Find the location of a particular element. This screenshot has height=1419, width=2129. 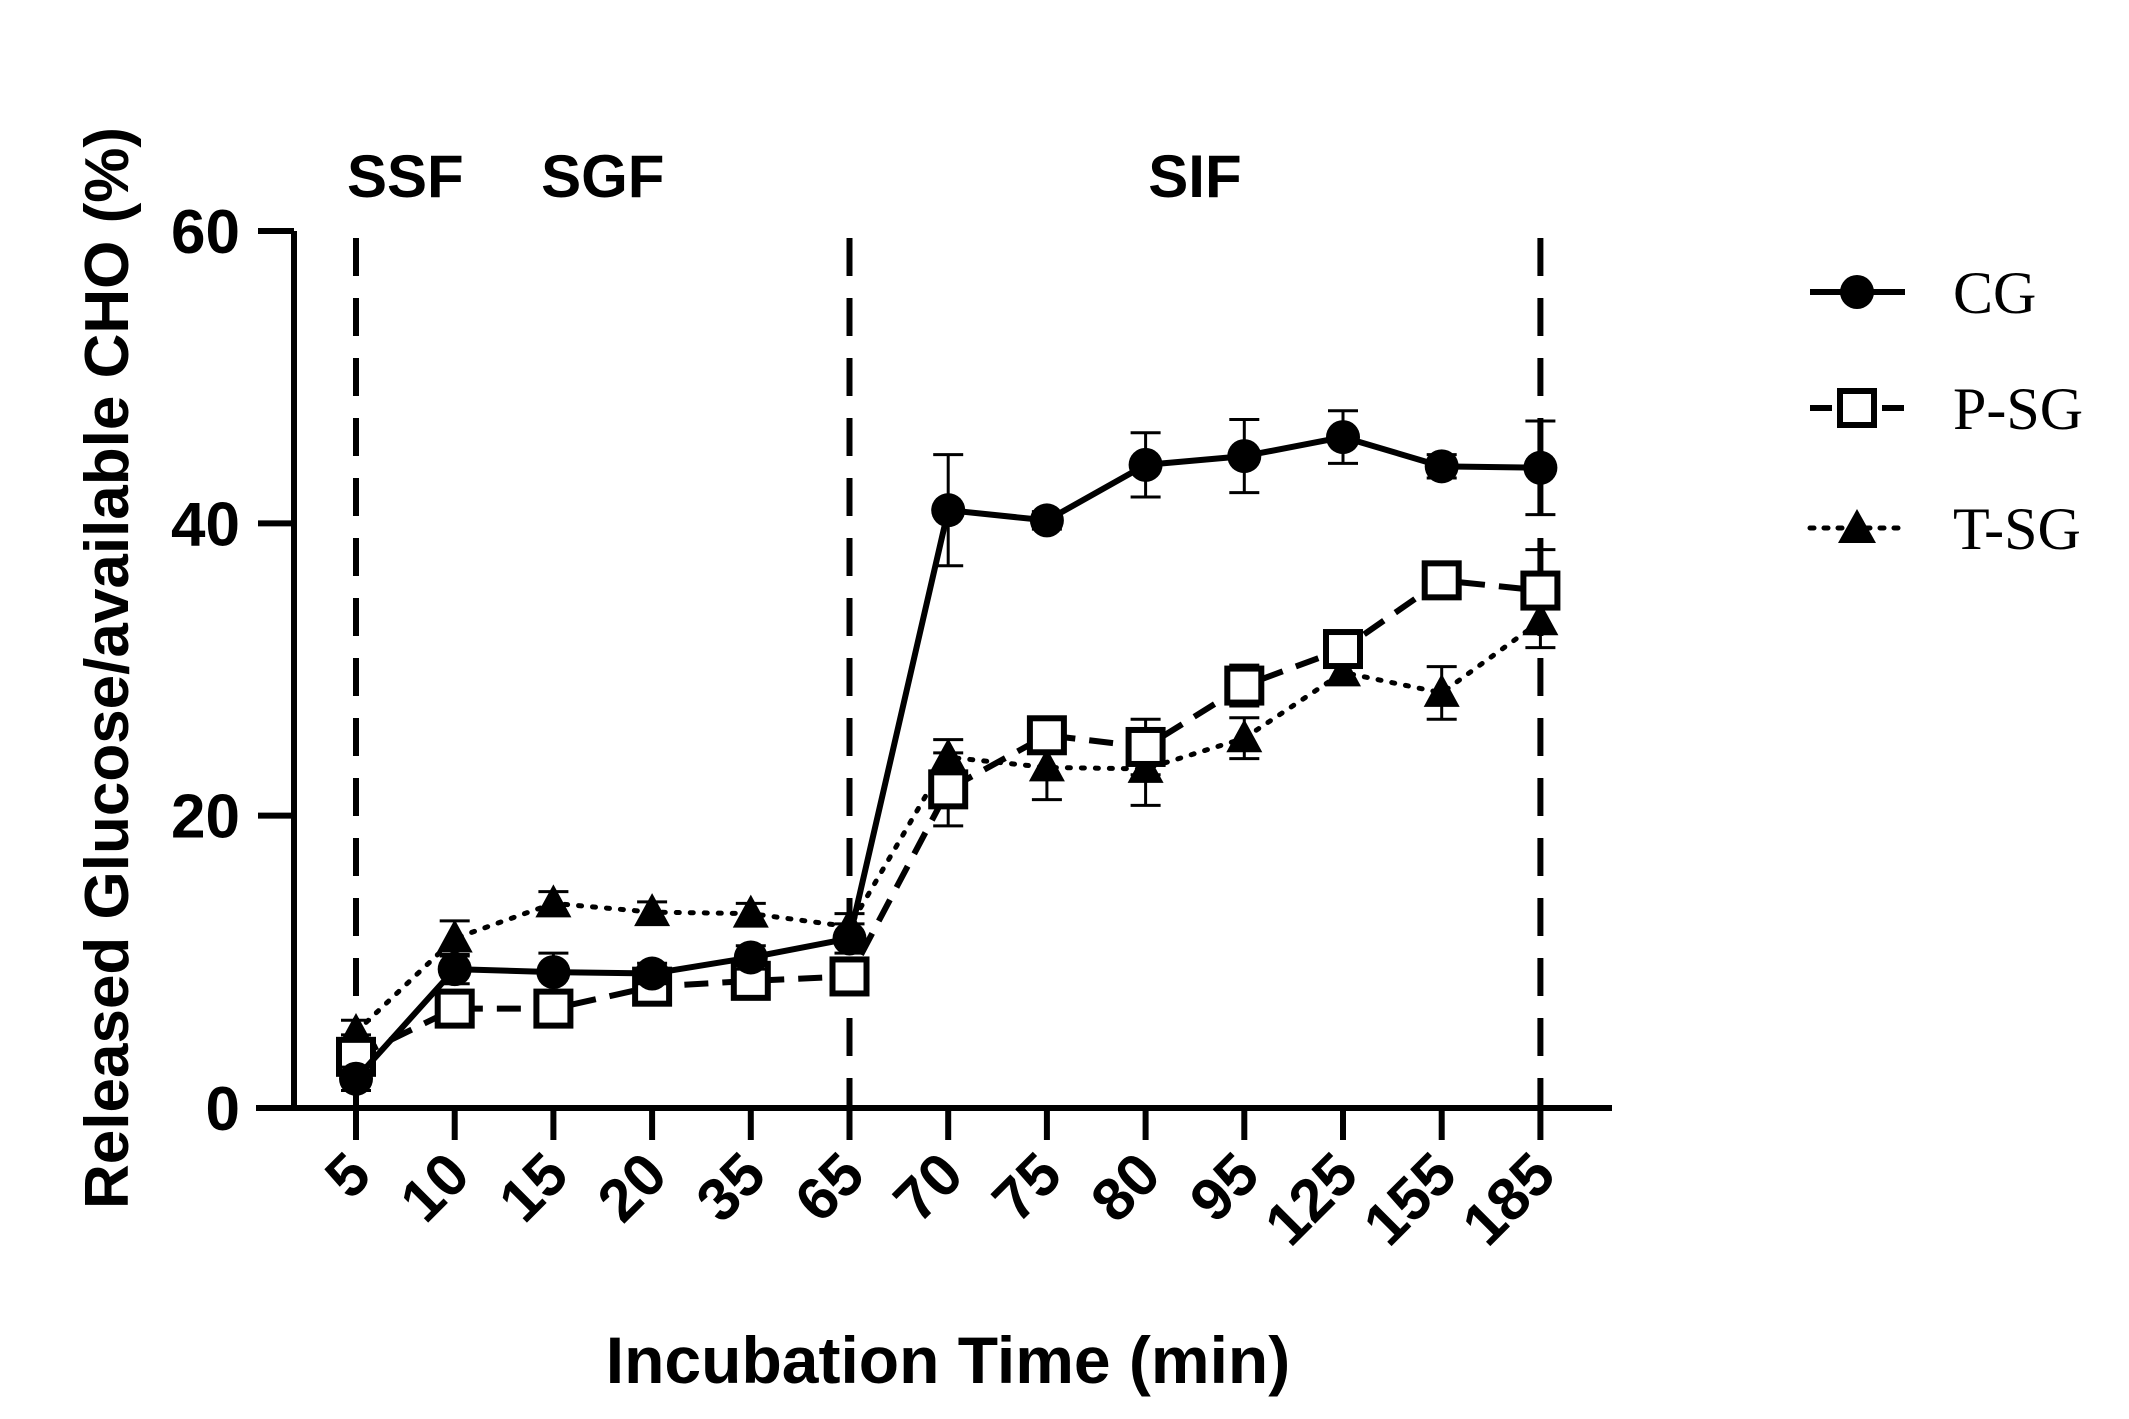

x-tick-label: 10 is located at coordinates (434, 1187).